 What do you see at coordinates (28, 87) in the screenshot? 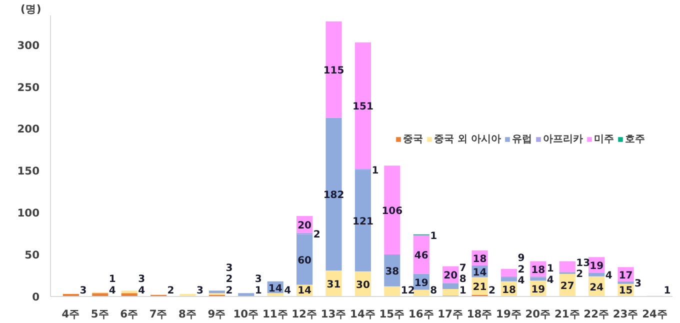
I see `y-tick-label: 250` at bounding box center [28, 87].